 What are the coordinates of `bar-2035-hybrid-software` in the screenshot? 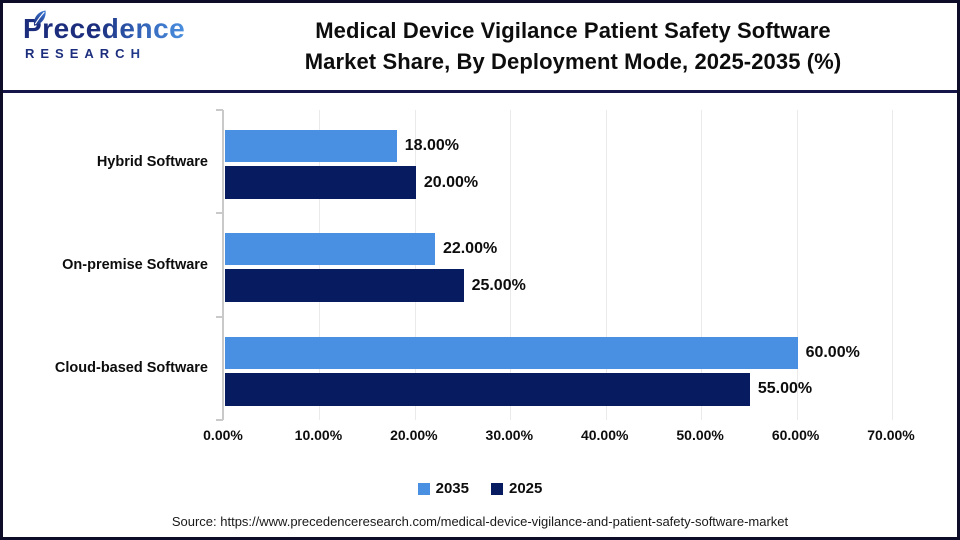 It's located at (311, 146).